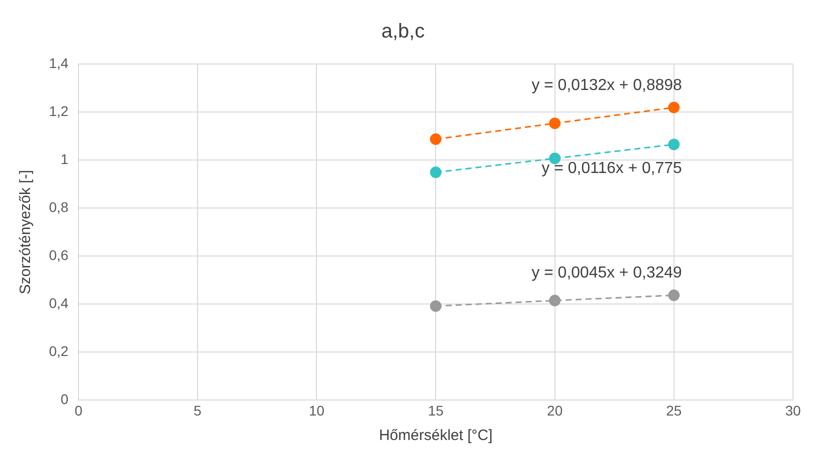  What do you see at coordinates (607, 85) in the screenshot?
I see `annotation: y = 0,0132x + 0,8898` at bounding box center [607, 85].